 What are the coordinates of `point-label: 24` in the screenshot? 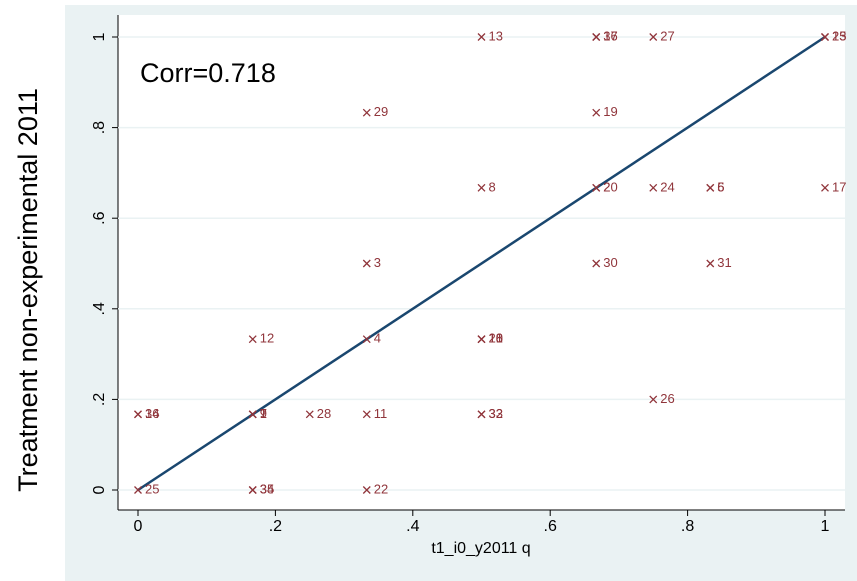 It's located at (667, 186).